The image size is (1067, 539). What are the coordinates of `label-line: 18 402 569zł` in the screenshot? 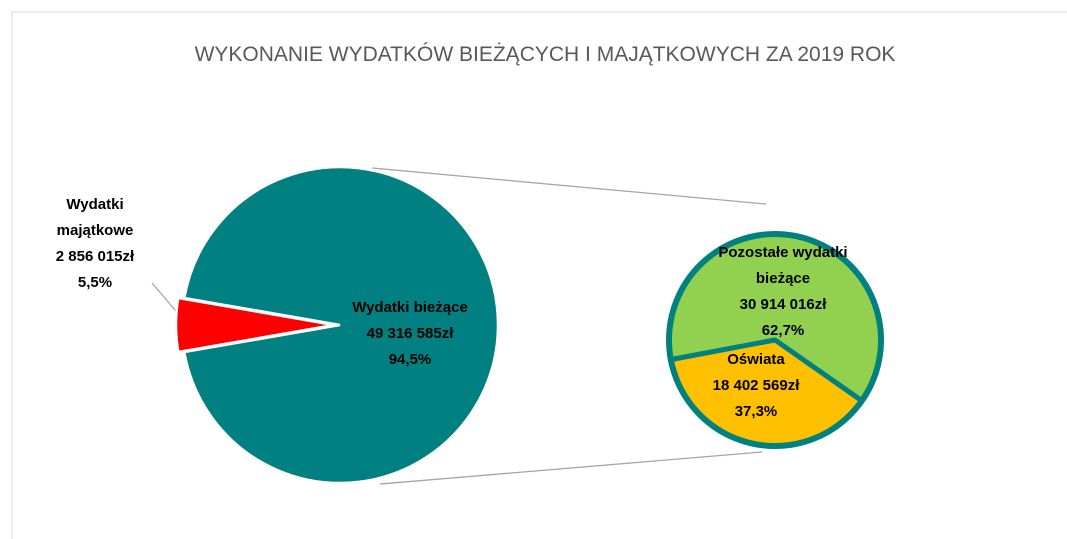 It's located at (756, 385).